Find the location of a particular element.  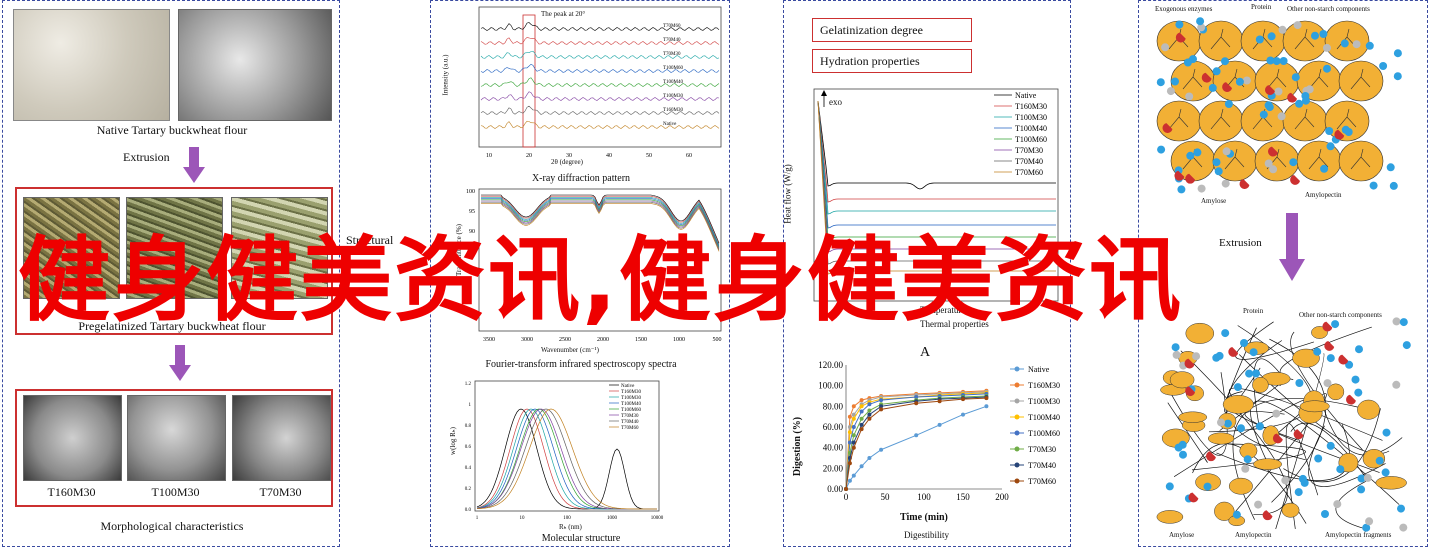

xrd-series-label: T100M60 is located at coordinates (673, 68).